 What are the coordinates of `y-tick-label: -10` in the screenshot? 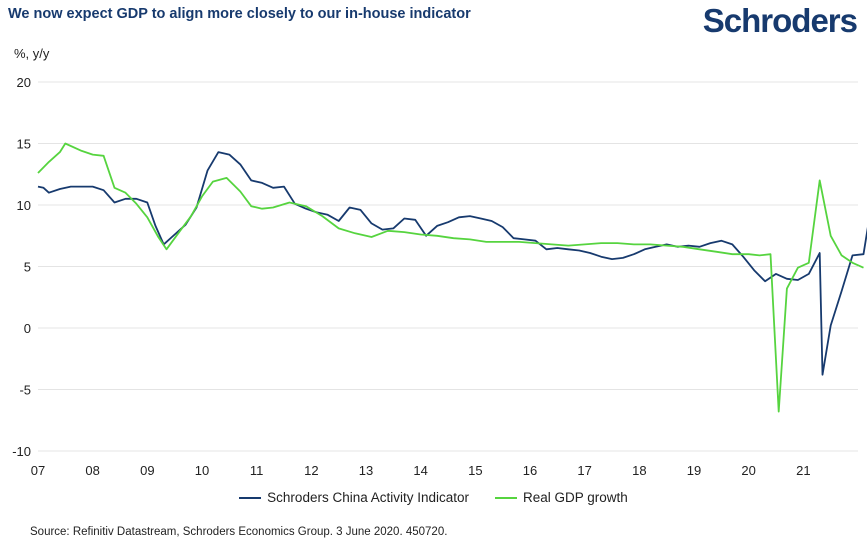 It's located at (21, 451).